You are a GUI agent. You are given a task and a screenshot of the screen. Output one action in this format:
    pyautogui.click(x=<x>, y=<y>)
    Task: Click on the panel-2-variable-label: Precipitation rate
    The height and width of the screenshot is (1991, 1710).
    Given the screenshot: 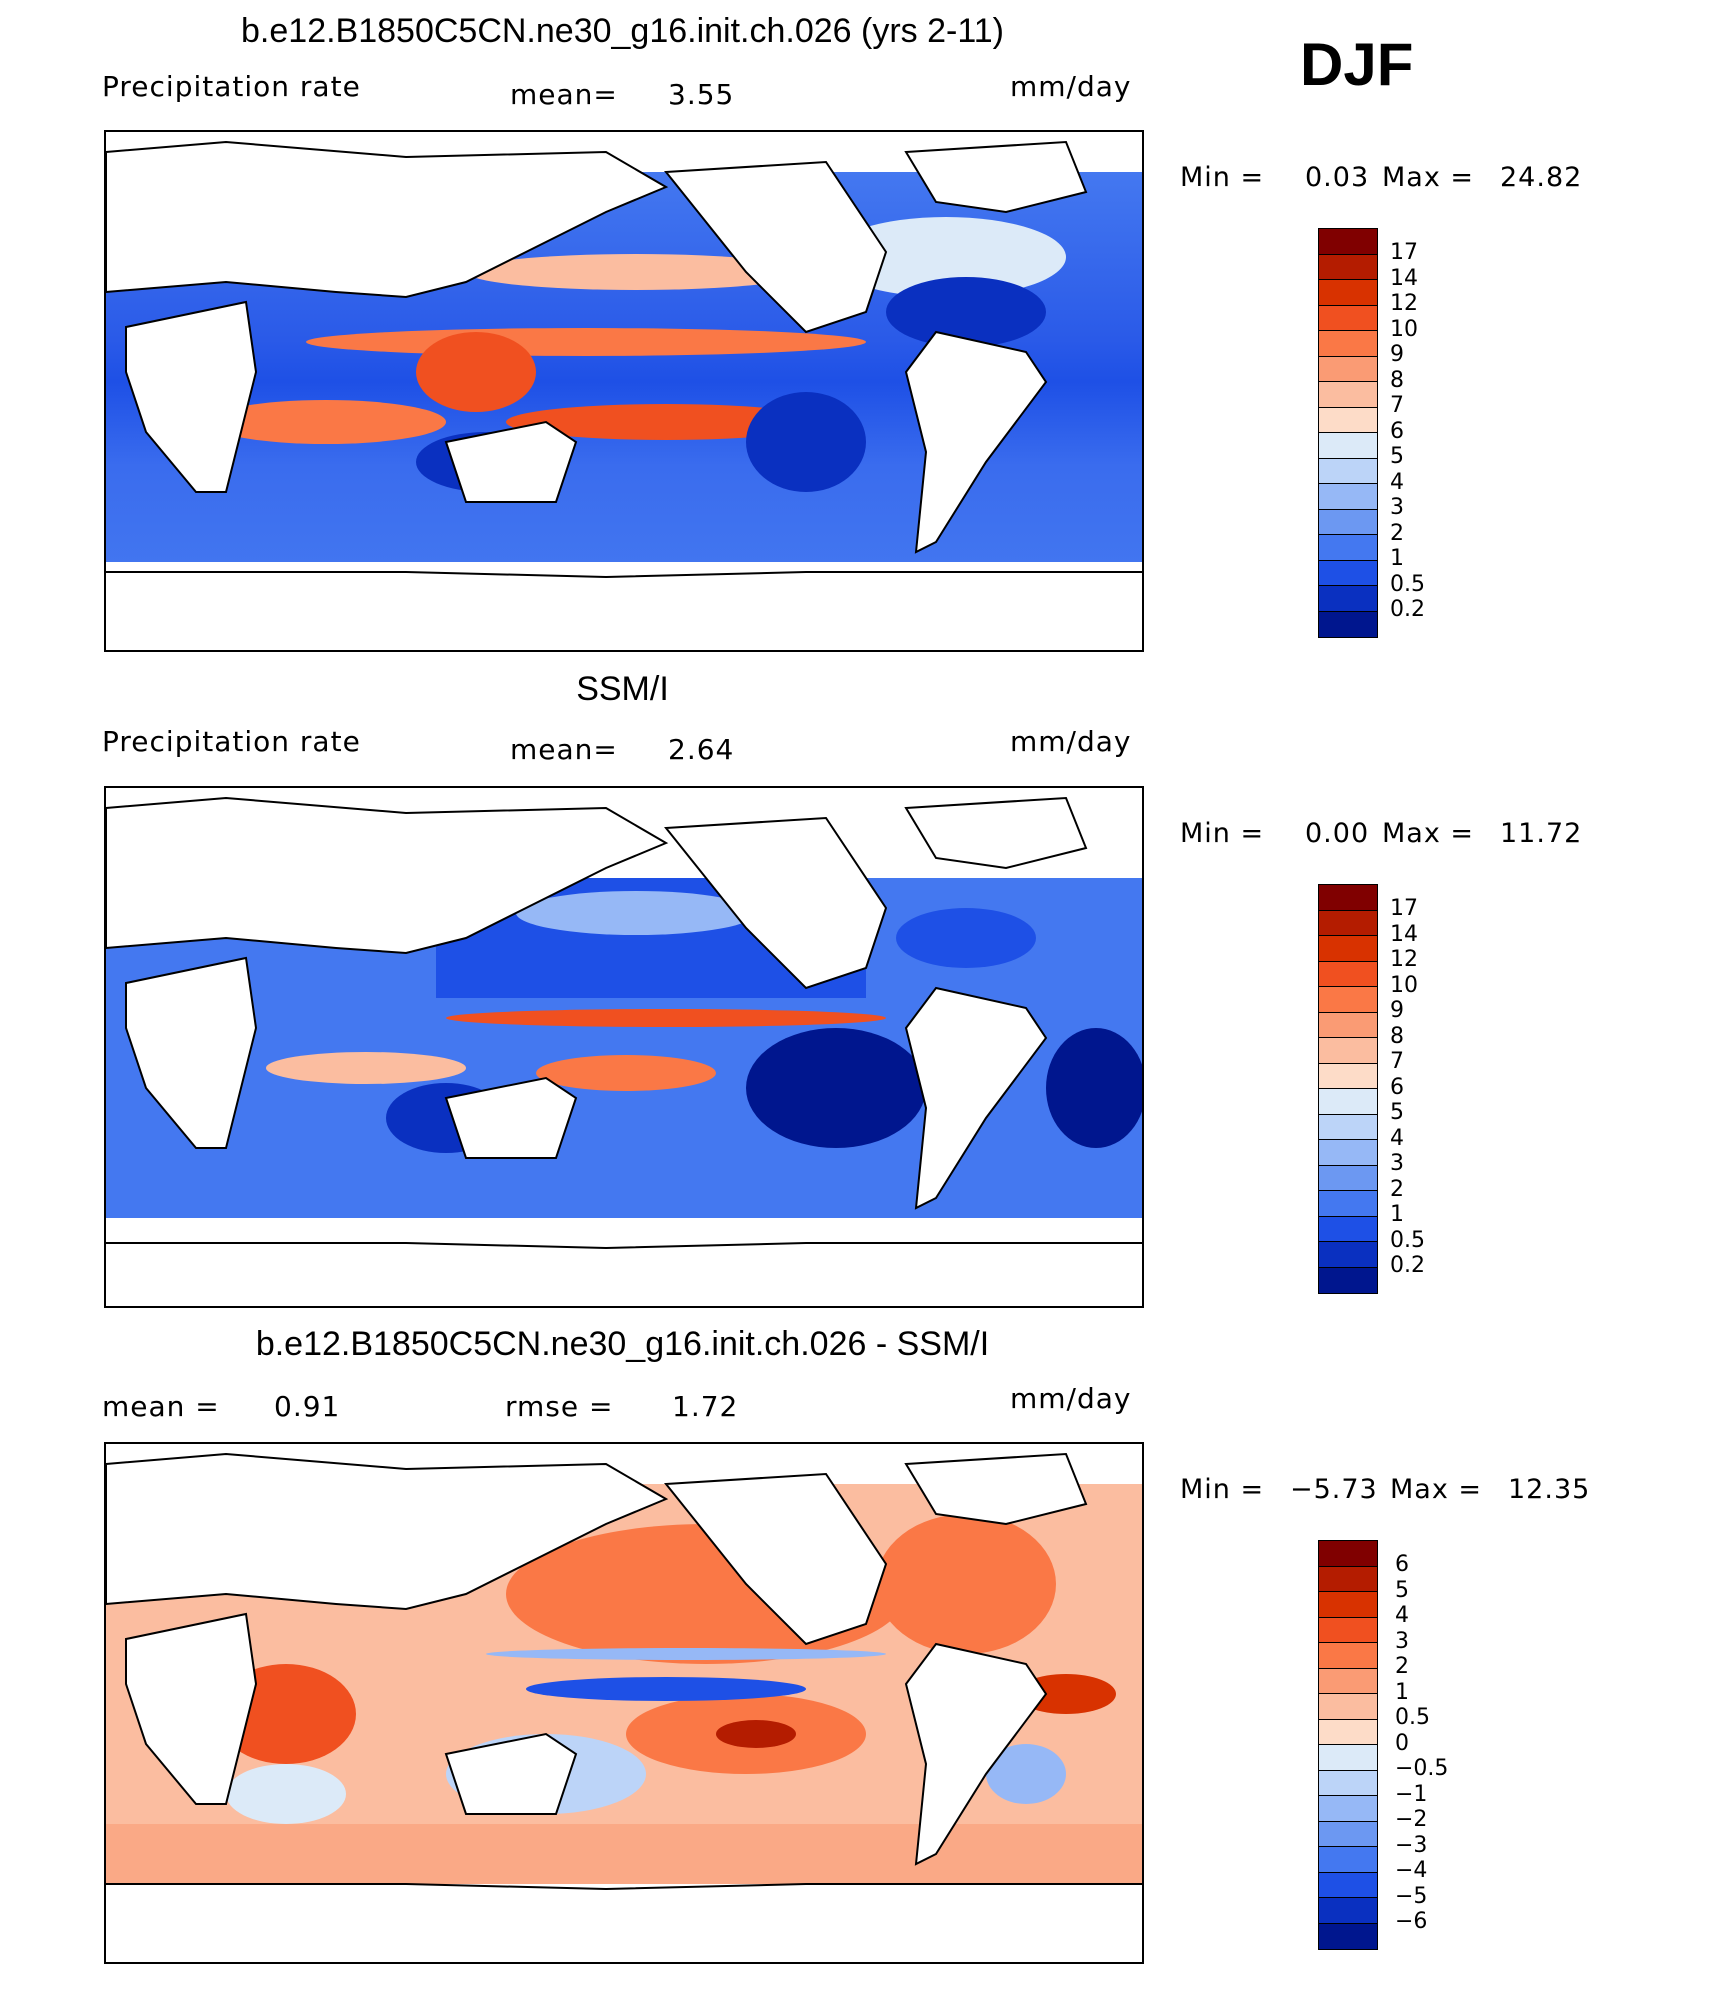 What is the action you would take?
    pyautogui.click(x=231, y=741)
    